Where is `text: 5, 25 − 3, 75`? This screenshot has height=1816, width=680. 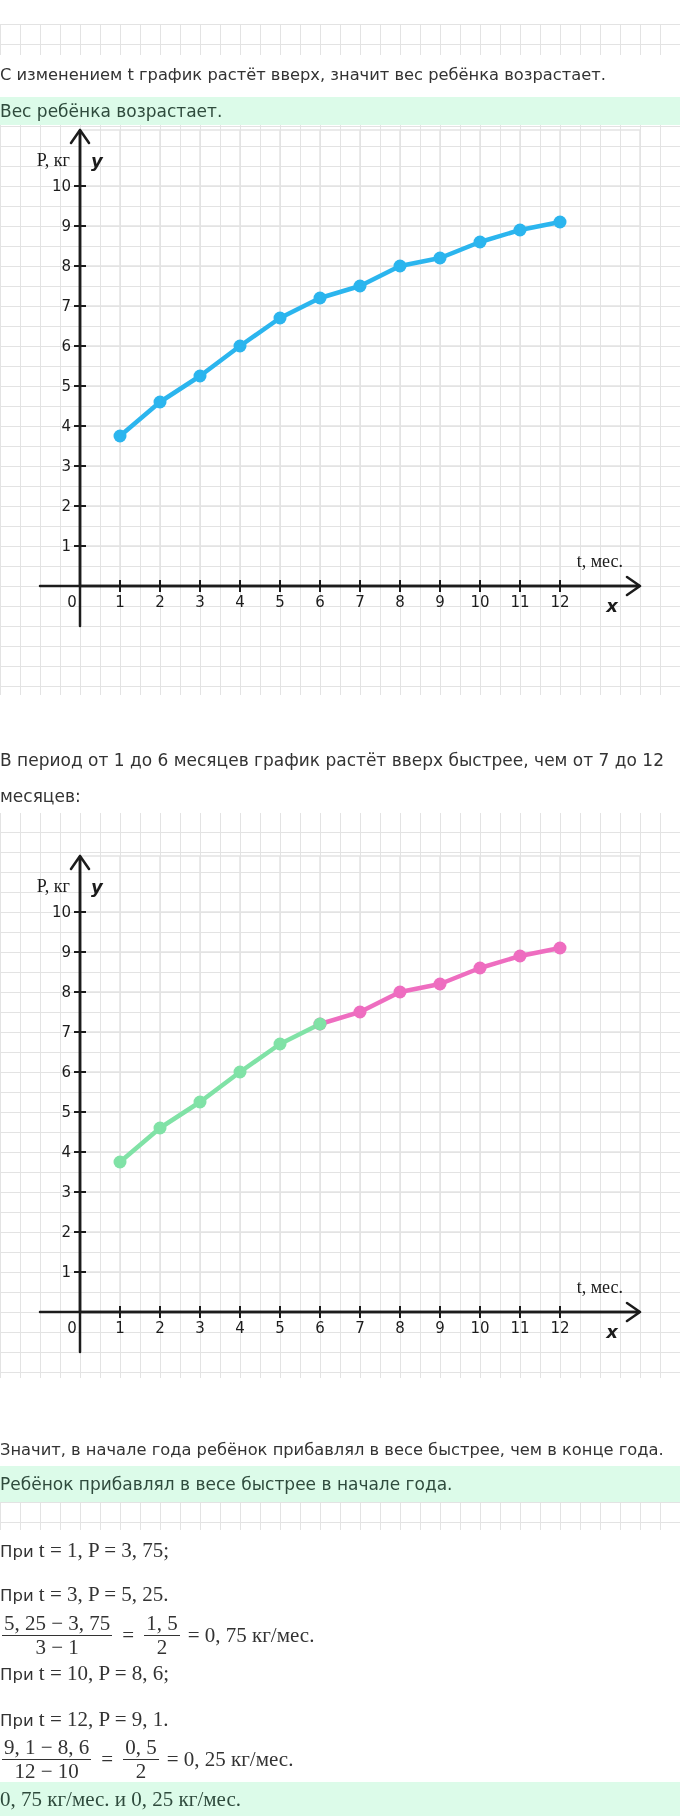 text: 5, 25 − 3, 75 is located at coordinates (57, 1623).